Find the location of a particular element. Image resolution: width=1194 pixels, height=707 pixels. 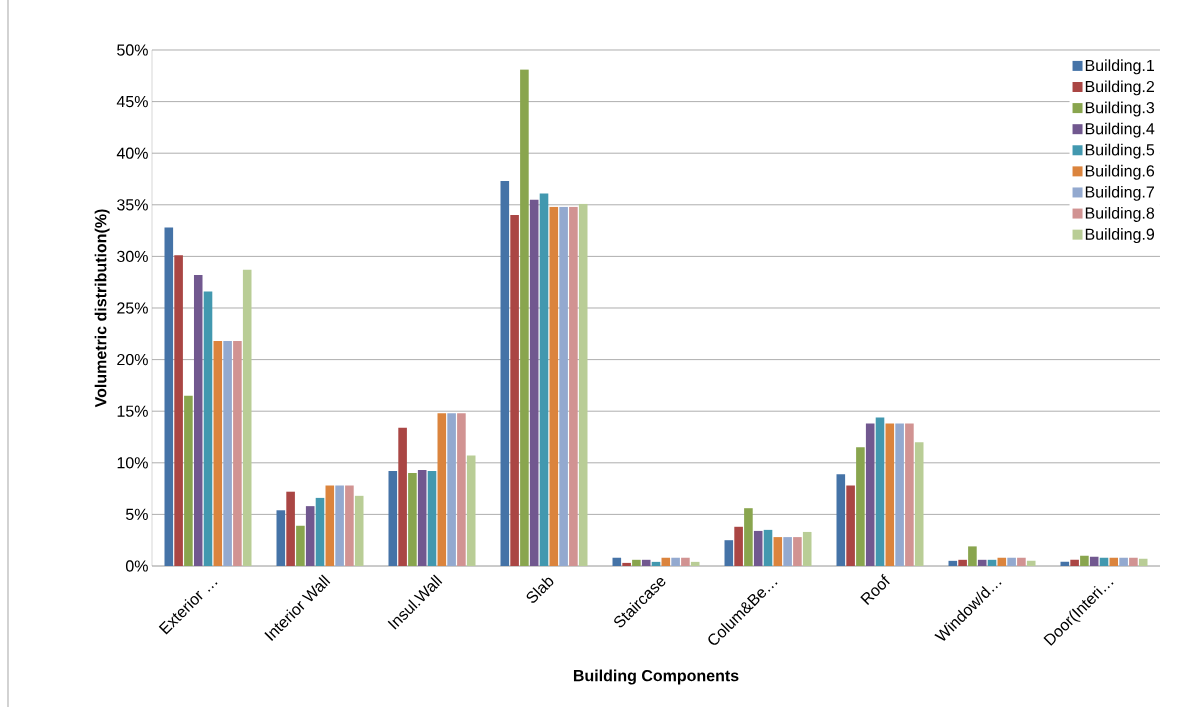

y-tick-label: 15% is located at coordinates (132, 411).